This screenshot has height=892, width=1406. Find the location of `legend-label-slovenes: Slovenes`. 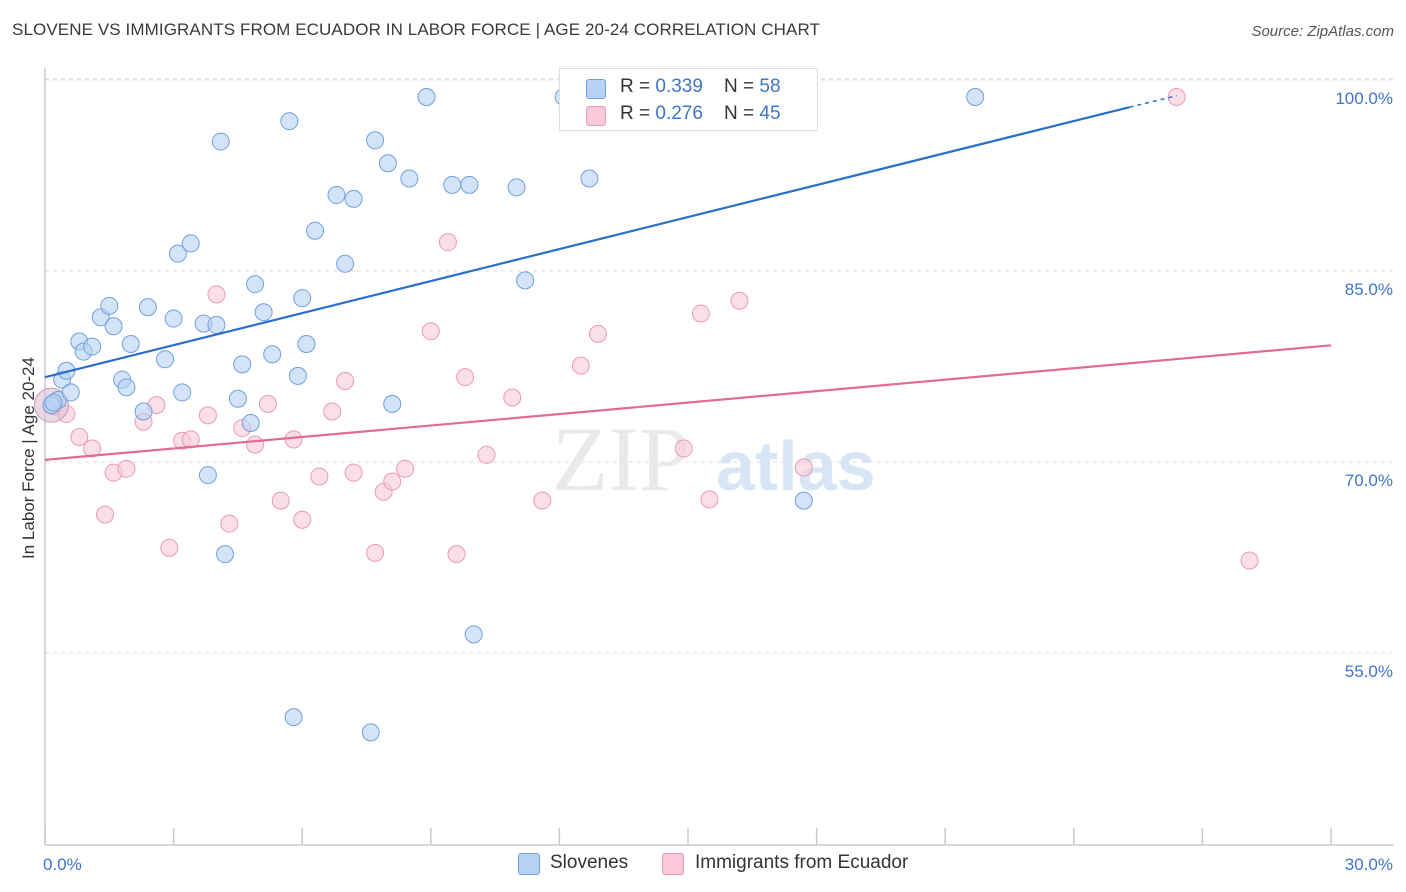

legend-label-slovenes: Slovenes is located at coordinates (589, 862).